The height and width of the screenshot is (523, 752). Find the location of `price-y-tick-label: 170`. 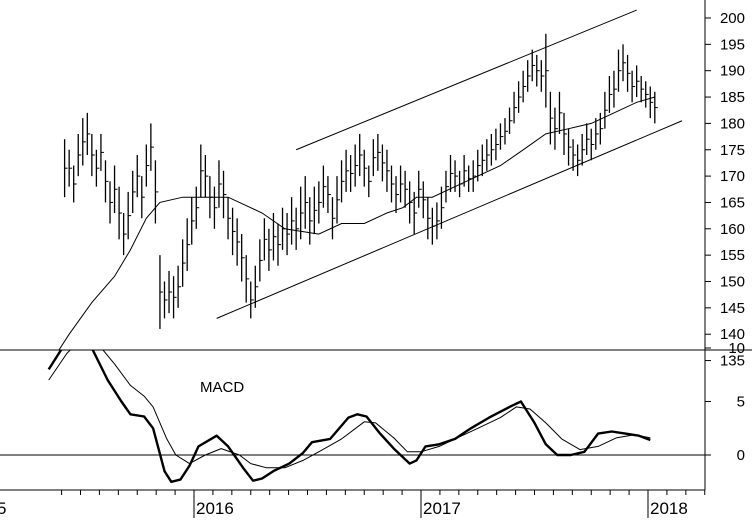

price-y-tick-label: 170 is located at coordinates (732, 176).